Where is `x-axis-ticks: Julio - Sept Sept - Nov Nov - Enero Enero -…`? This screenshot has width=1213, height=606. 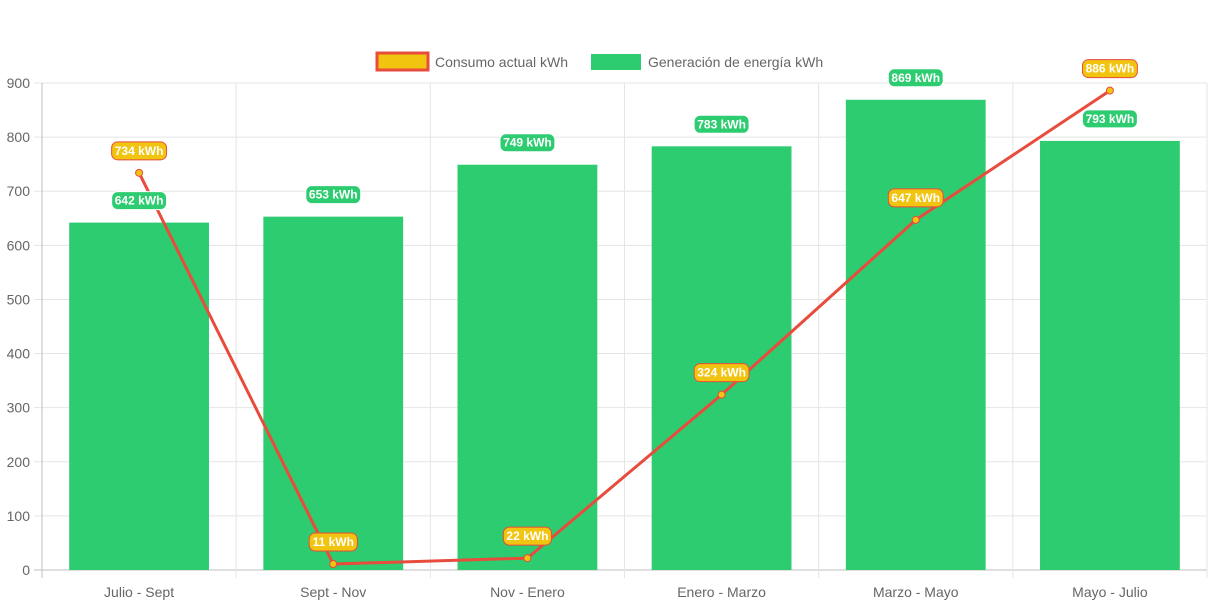 x-axis-ticks: Julio - Sept Sept - Nov Nov - Enero Enero -… is located at coordinates (626, 592).